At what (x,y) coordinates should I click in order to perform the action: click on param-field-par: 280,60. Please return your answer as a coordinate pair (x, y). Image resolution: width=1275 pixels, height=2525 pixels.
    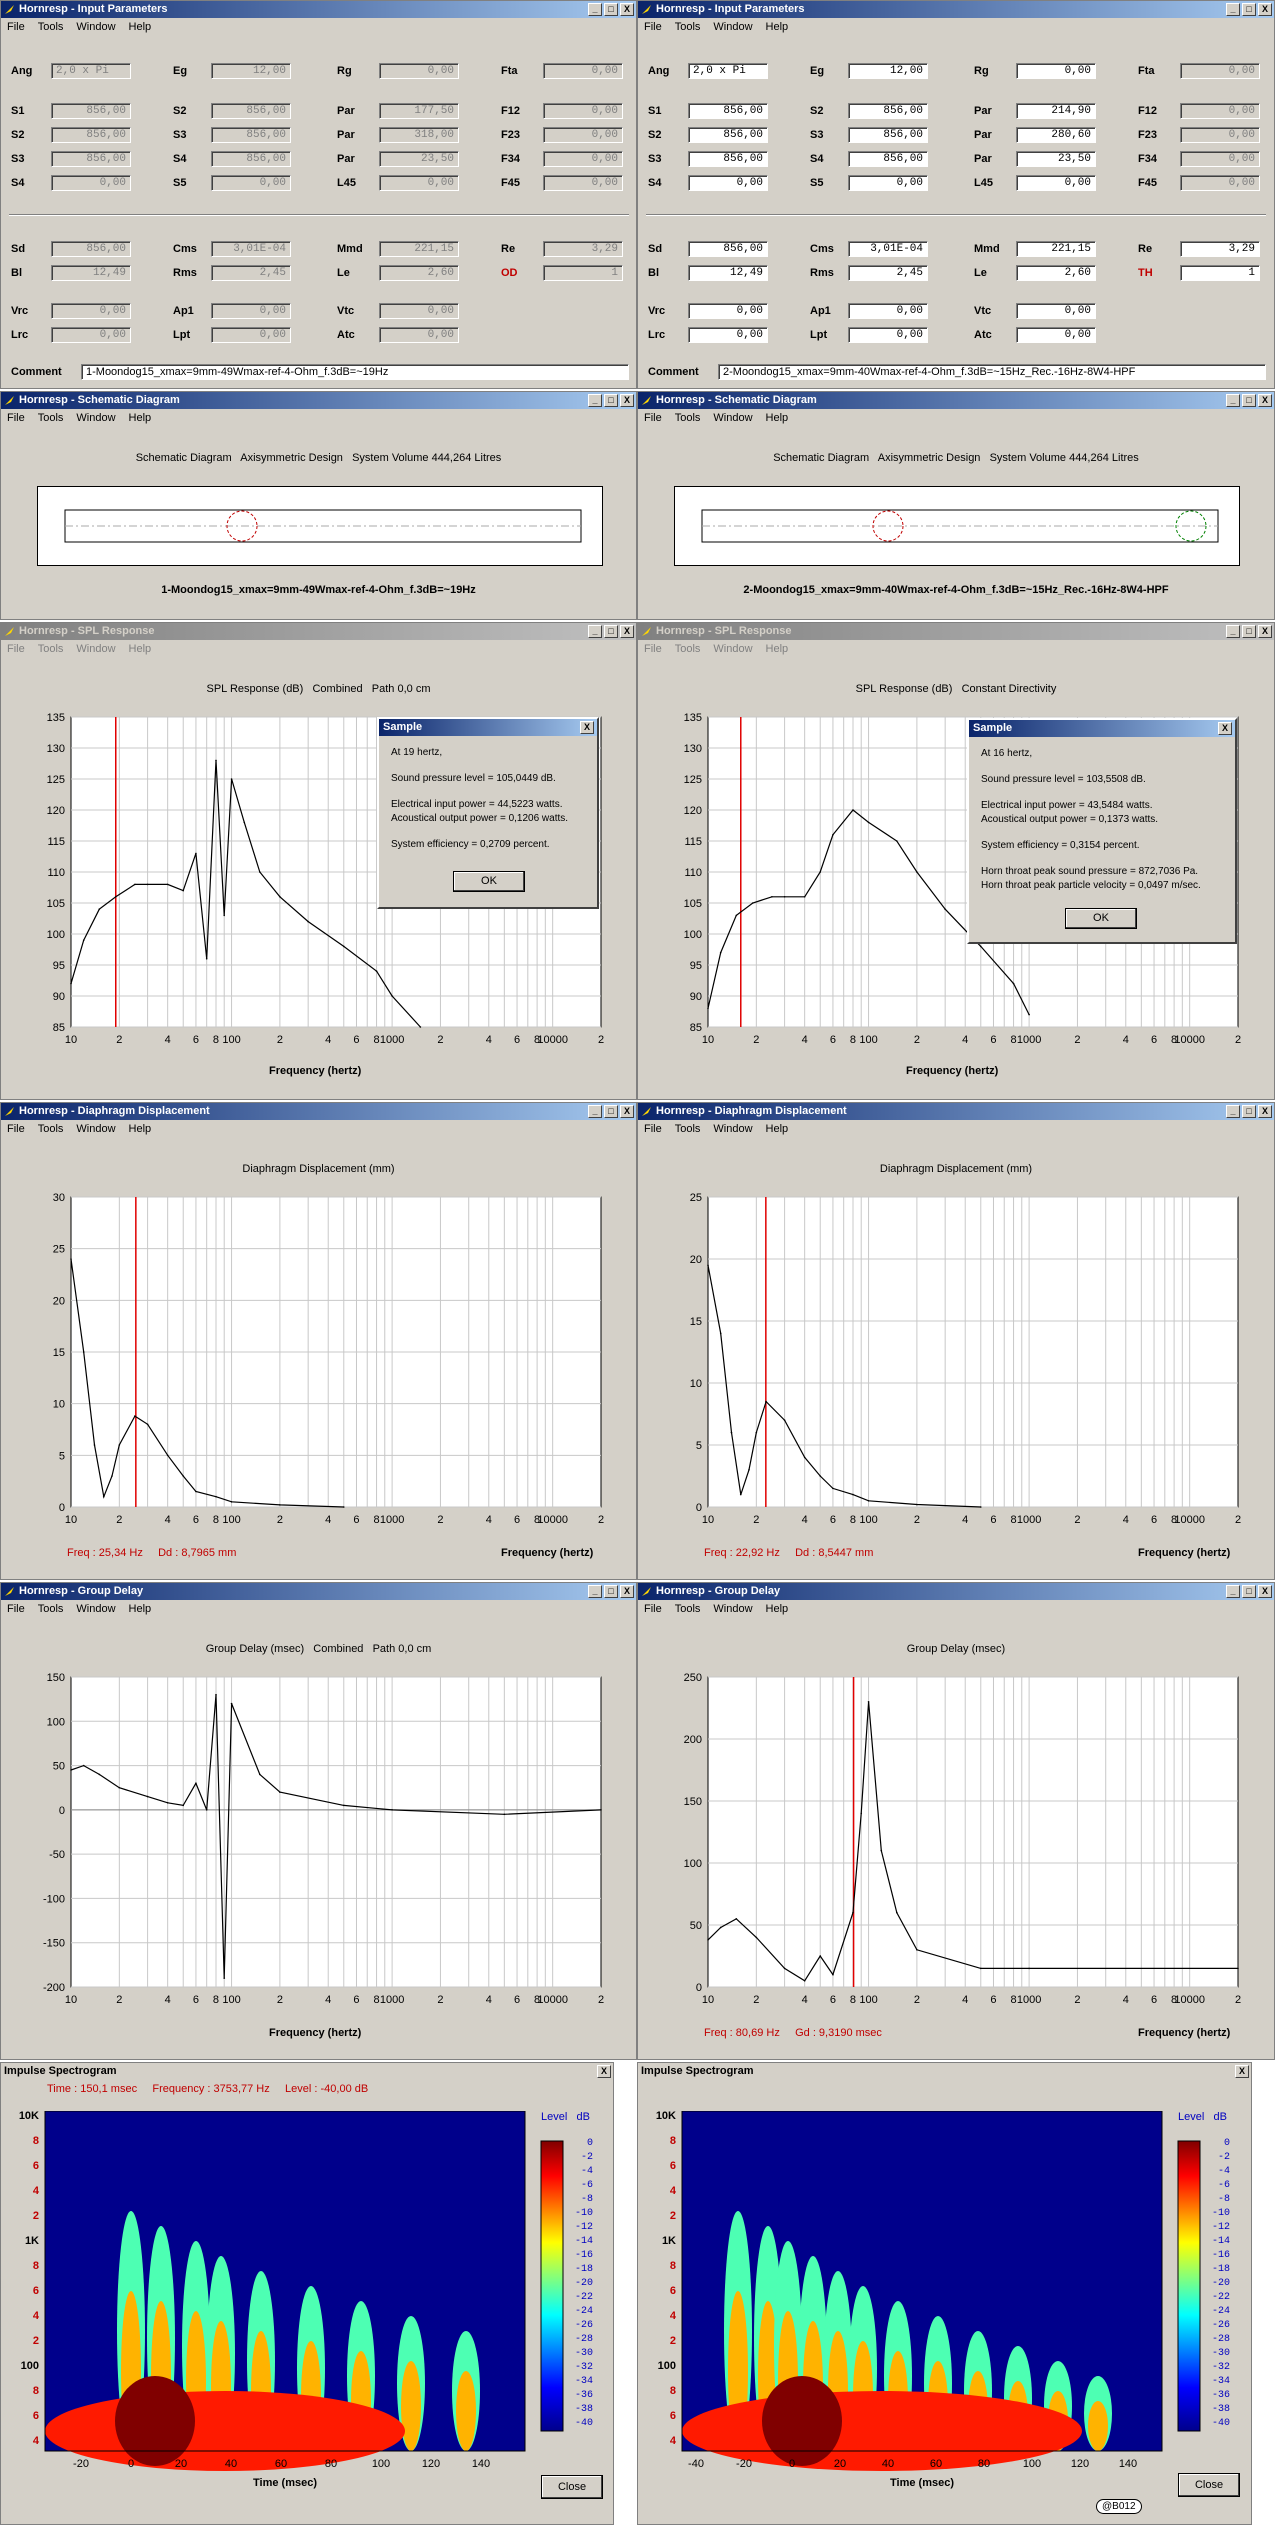
    Looking at the image, I should click on (1056, 135).